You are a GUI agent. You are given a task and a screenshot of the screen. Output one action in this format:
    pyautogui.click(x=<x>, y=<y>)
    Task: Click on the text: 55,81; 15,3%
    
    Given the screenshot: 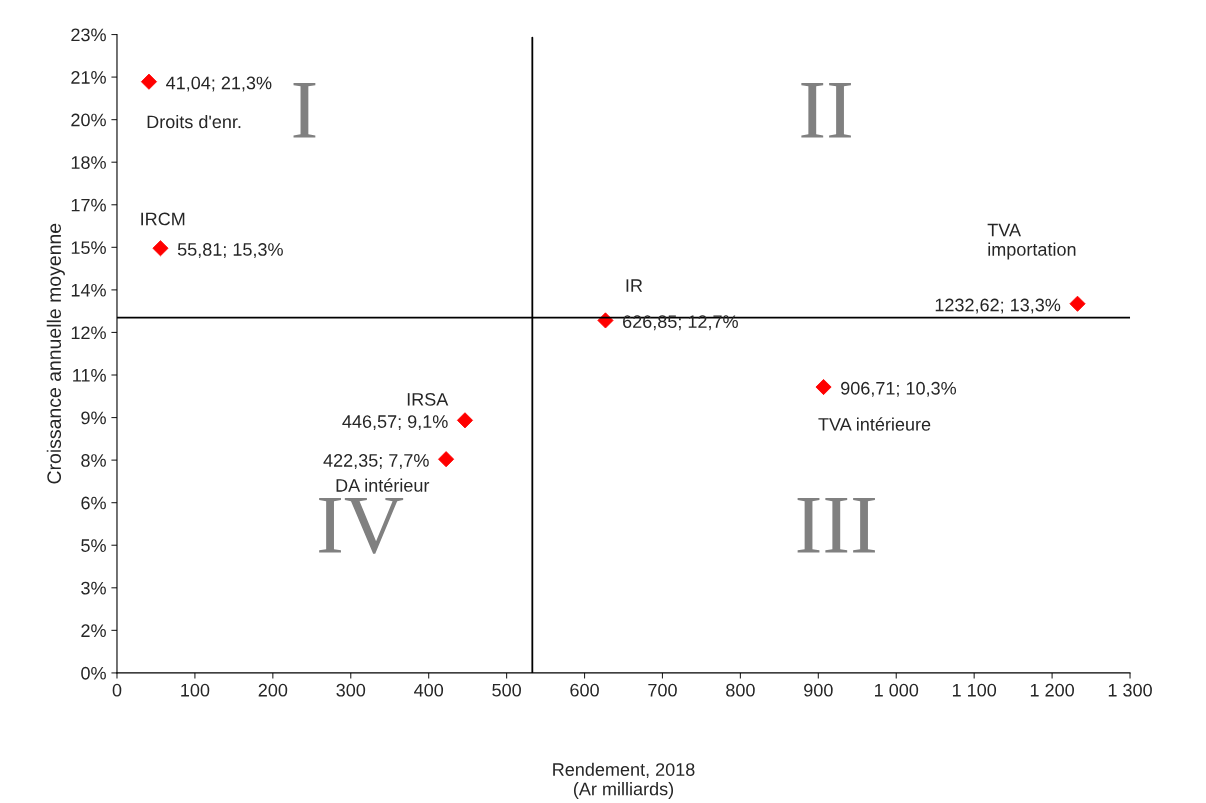 What is the action you would take?
    pyautogui.click(x=230, y=251)
    